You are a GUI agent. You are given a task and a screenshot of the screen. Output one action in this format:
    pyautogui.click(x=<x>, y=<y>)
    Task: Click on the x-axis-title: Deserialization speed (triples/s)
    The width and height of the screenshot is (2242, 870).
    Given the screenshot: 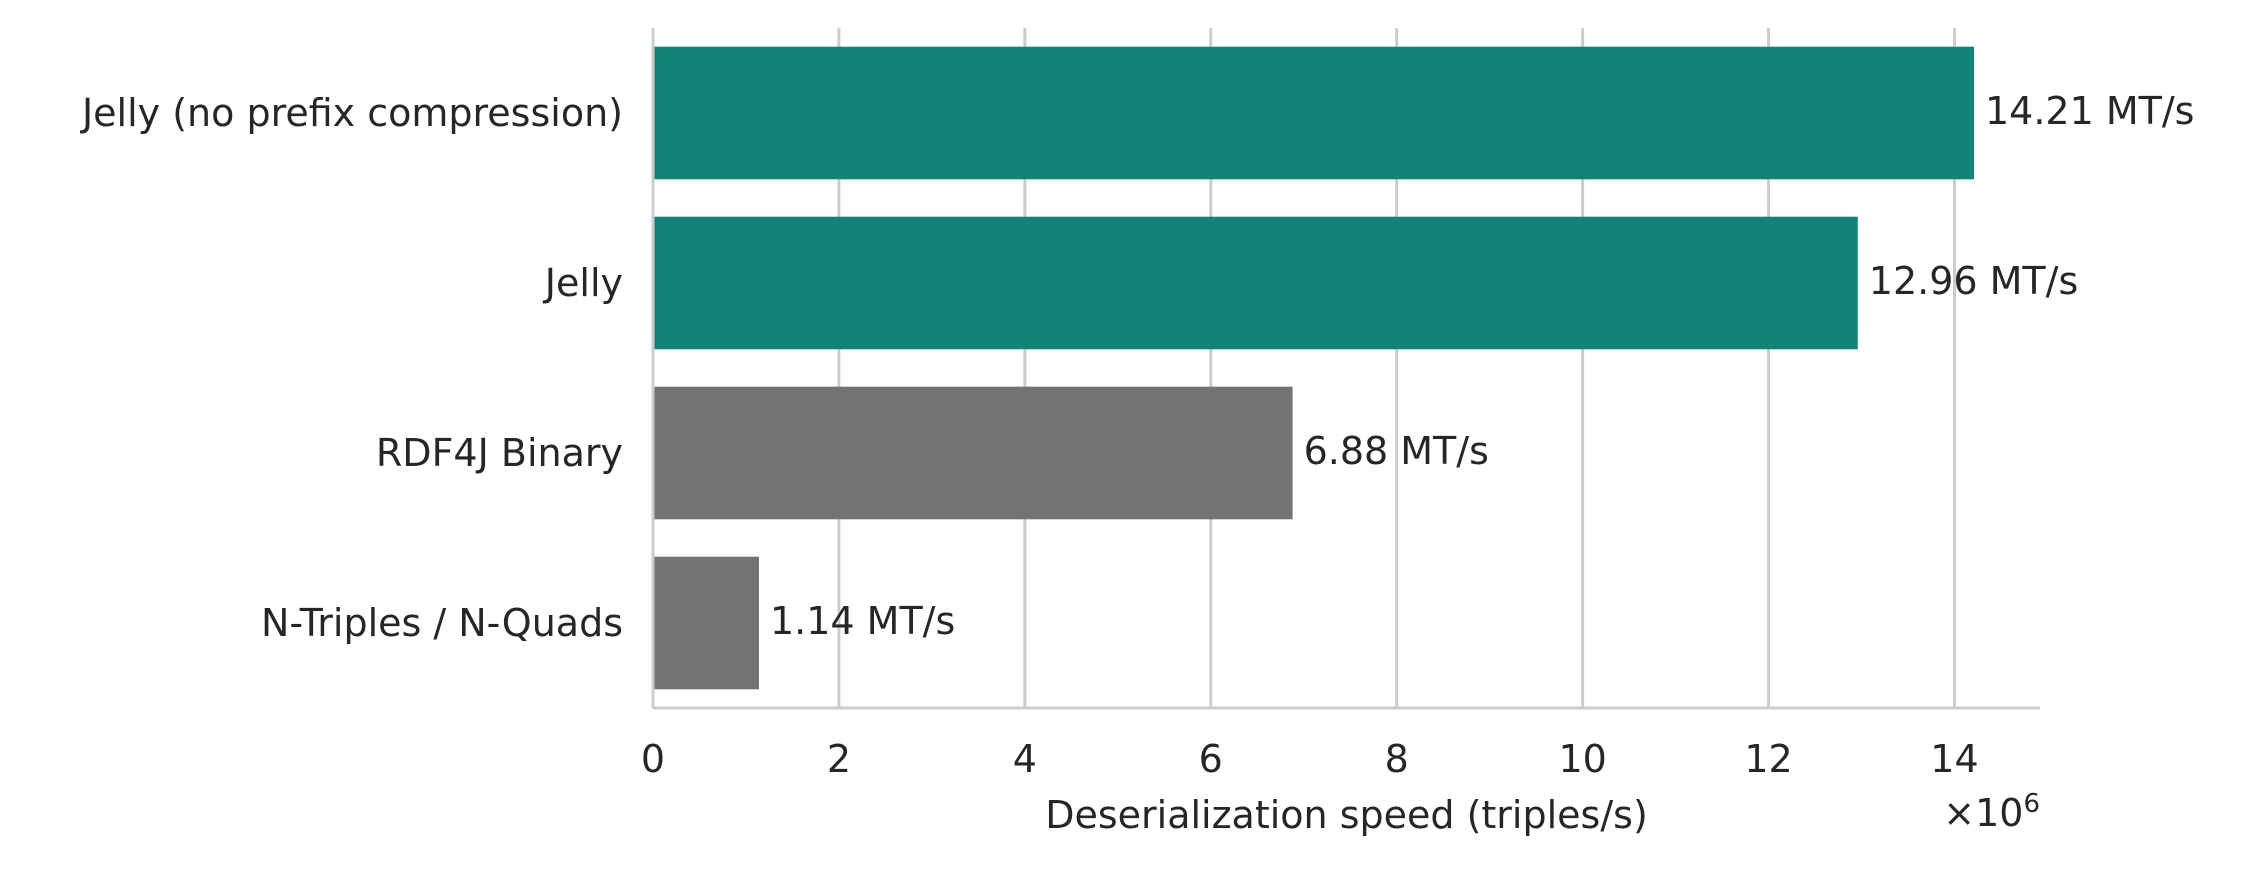 What is the action you would take?
    pyautogui.click(x=1346, y=815)
    